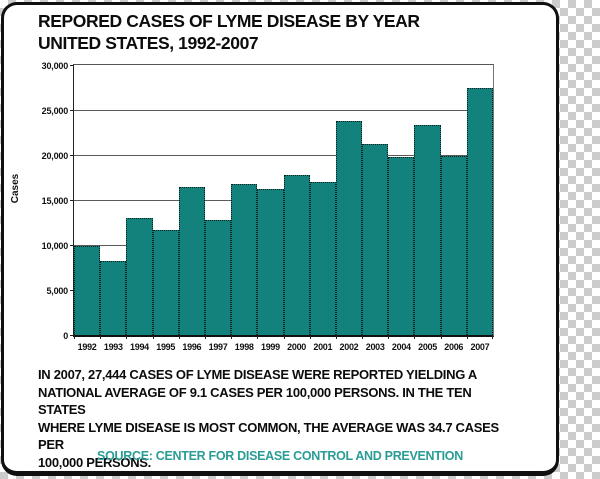 Image resolution: width=600 pixels, height=479 pixels. I want to click on bar-1997, so click(218, 277).